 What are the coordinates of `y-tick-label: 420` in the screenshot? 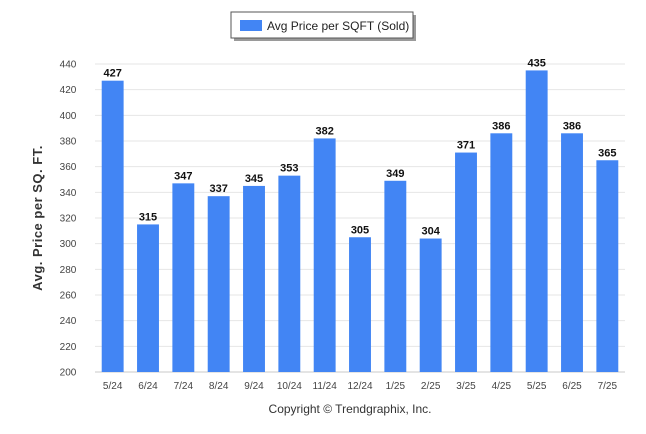 It's located at (68, 90).